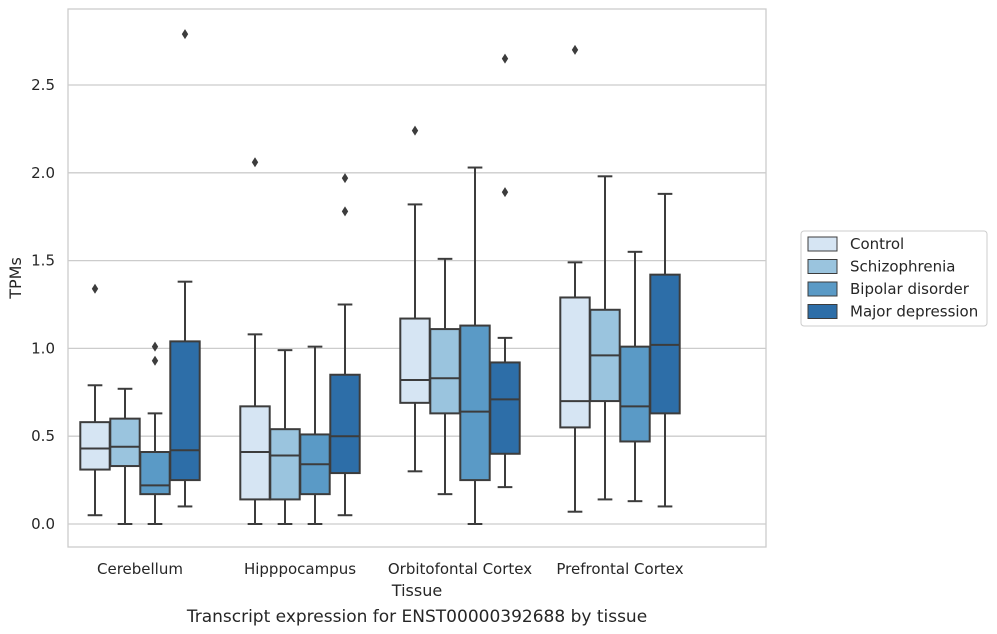 The width and height of the screenshot is (997, 634). What do you see at coordinates (910, 289) in the screenshot?
I see `legend-label: Bipolar disorder` at bounding box center [910, 289].